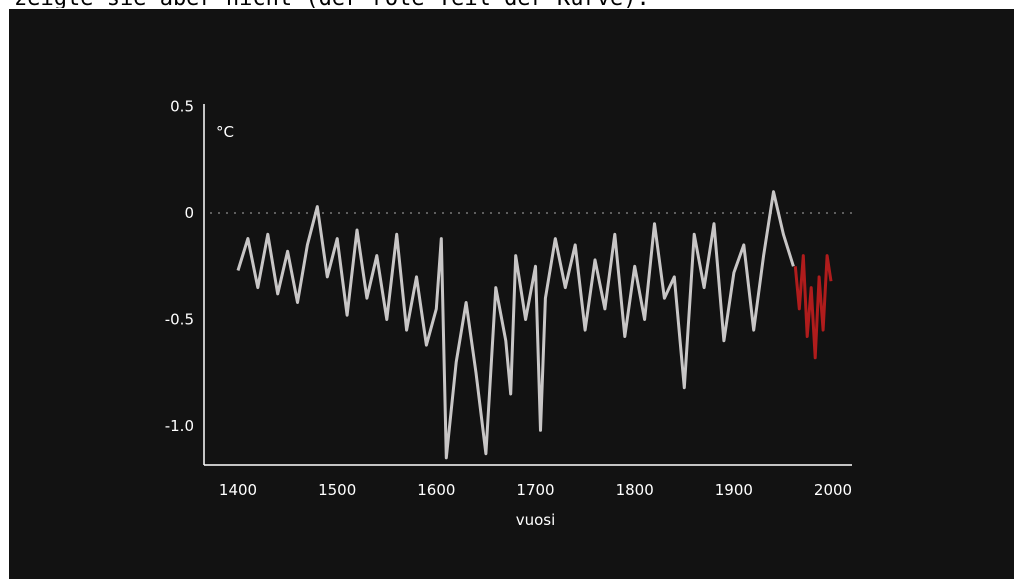  What do you see at coordinates (337, 490) in the screenshot?
I see `x-tick-label: 1500` at bounding box center [337, 490].